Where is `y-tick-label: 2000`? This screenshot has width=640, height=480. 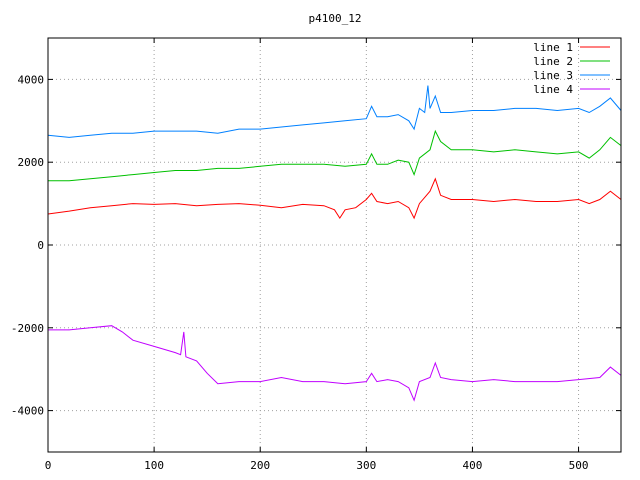
y-tick-label: 2000 is located at coordinates (31, 162).